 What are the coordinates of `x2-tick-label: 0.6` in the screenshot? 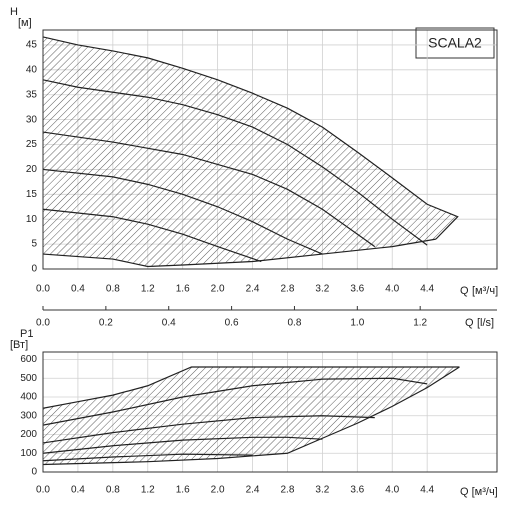 It's located at (232, 323).